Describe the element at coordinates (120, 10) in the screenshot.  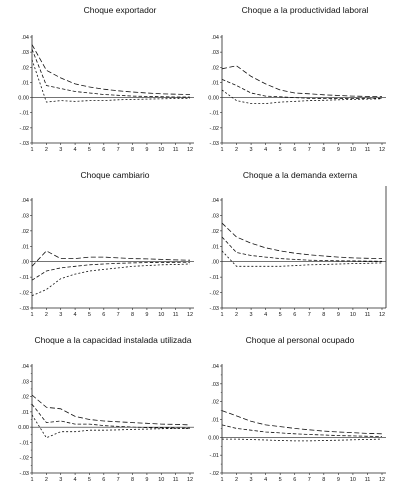
I see `chart-title: Choque exportador` at that location.